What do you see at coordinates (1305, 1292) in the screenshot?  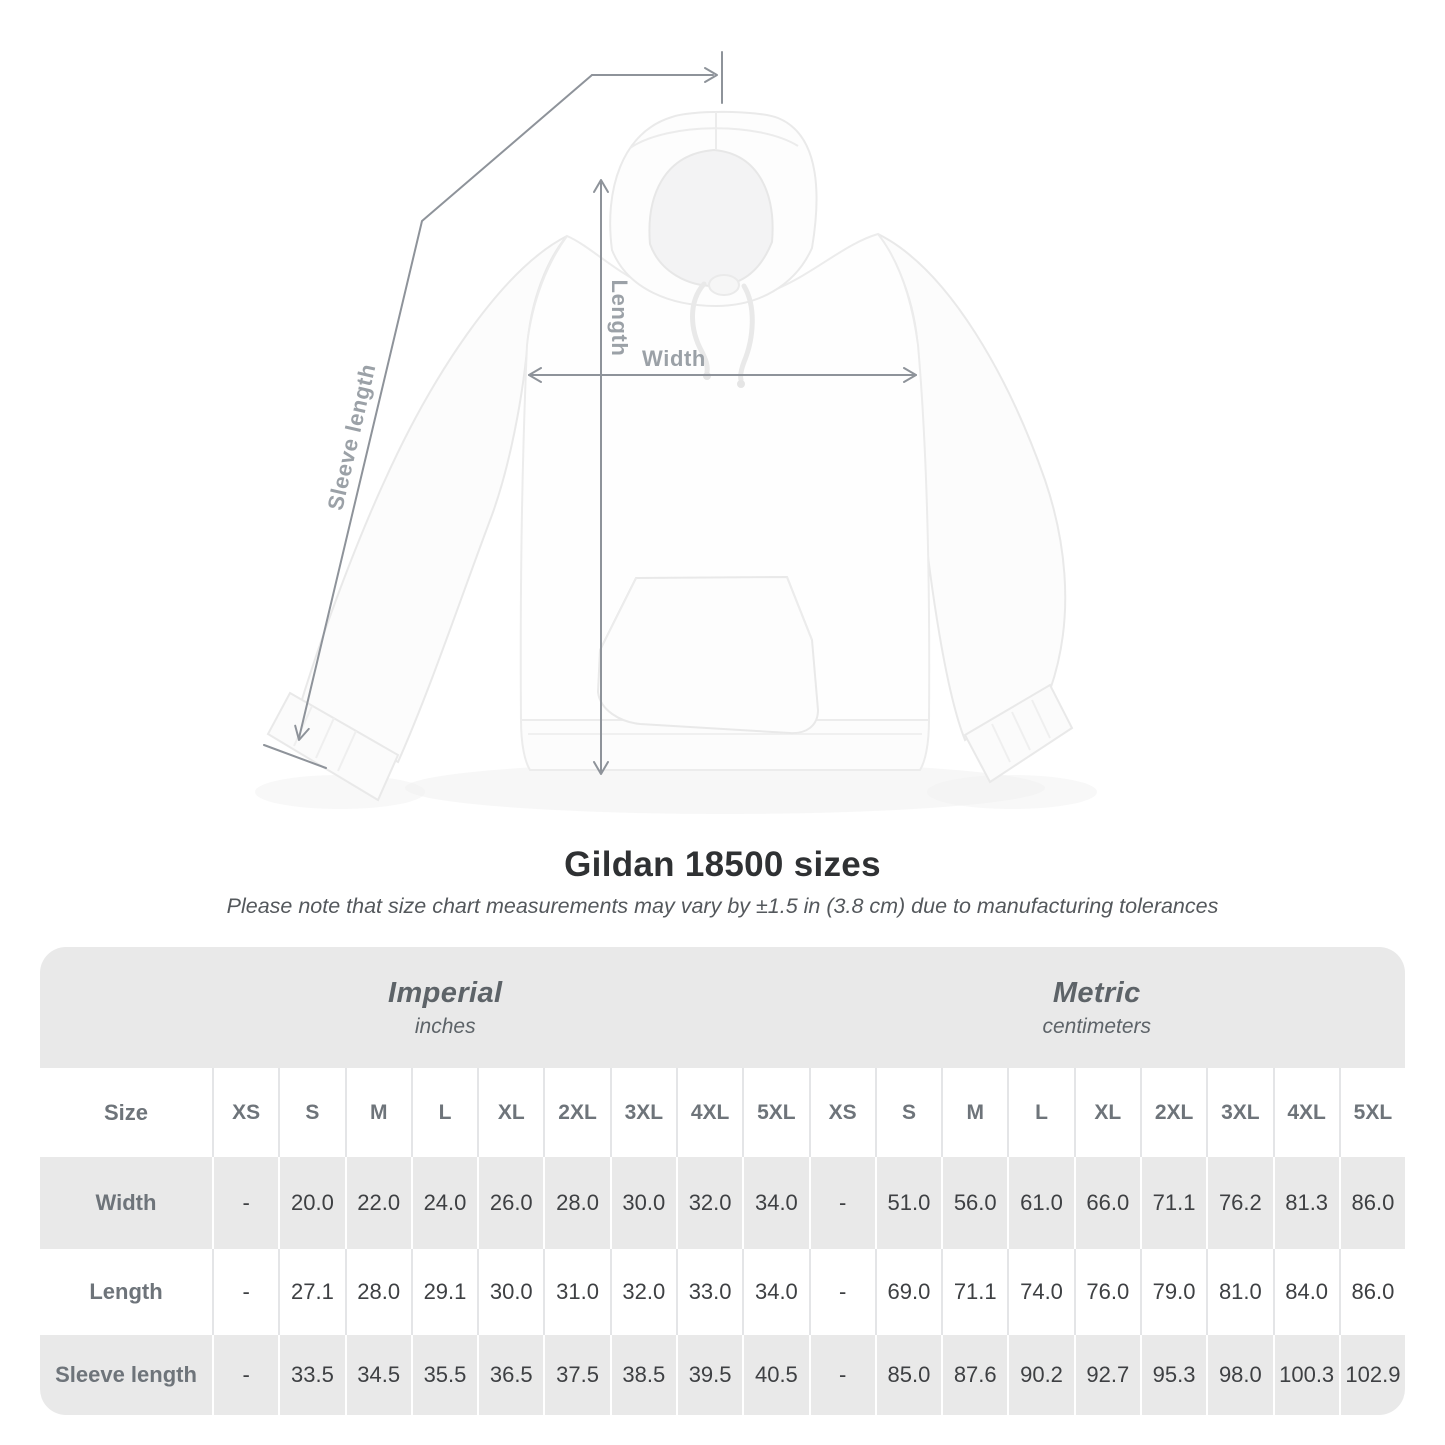 I see `metric-value-cell: 84.0` at bounding box center [1305, 1292].